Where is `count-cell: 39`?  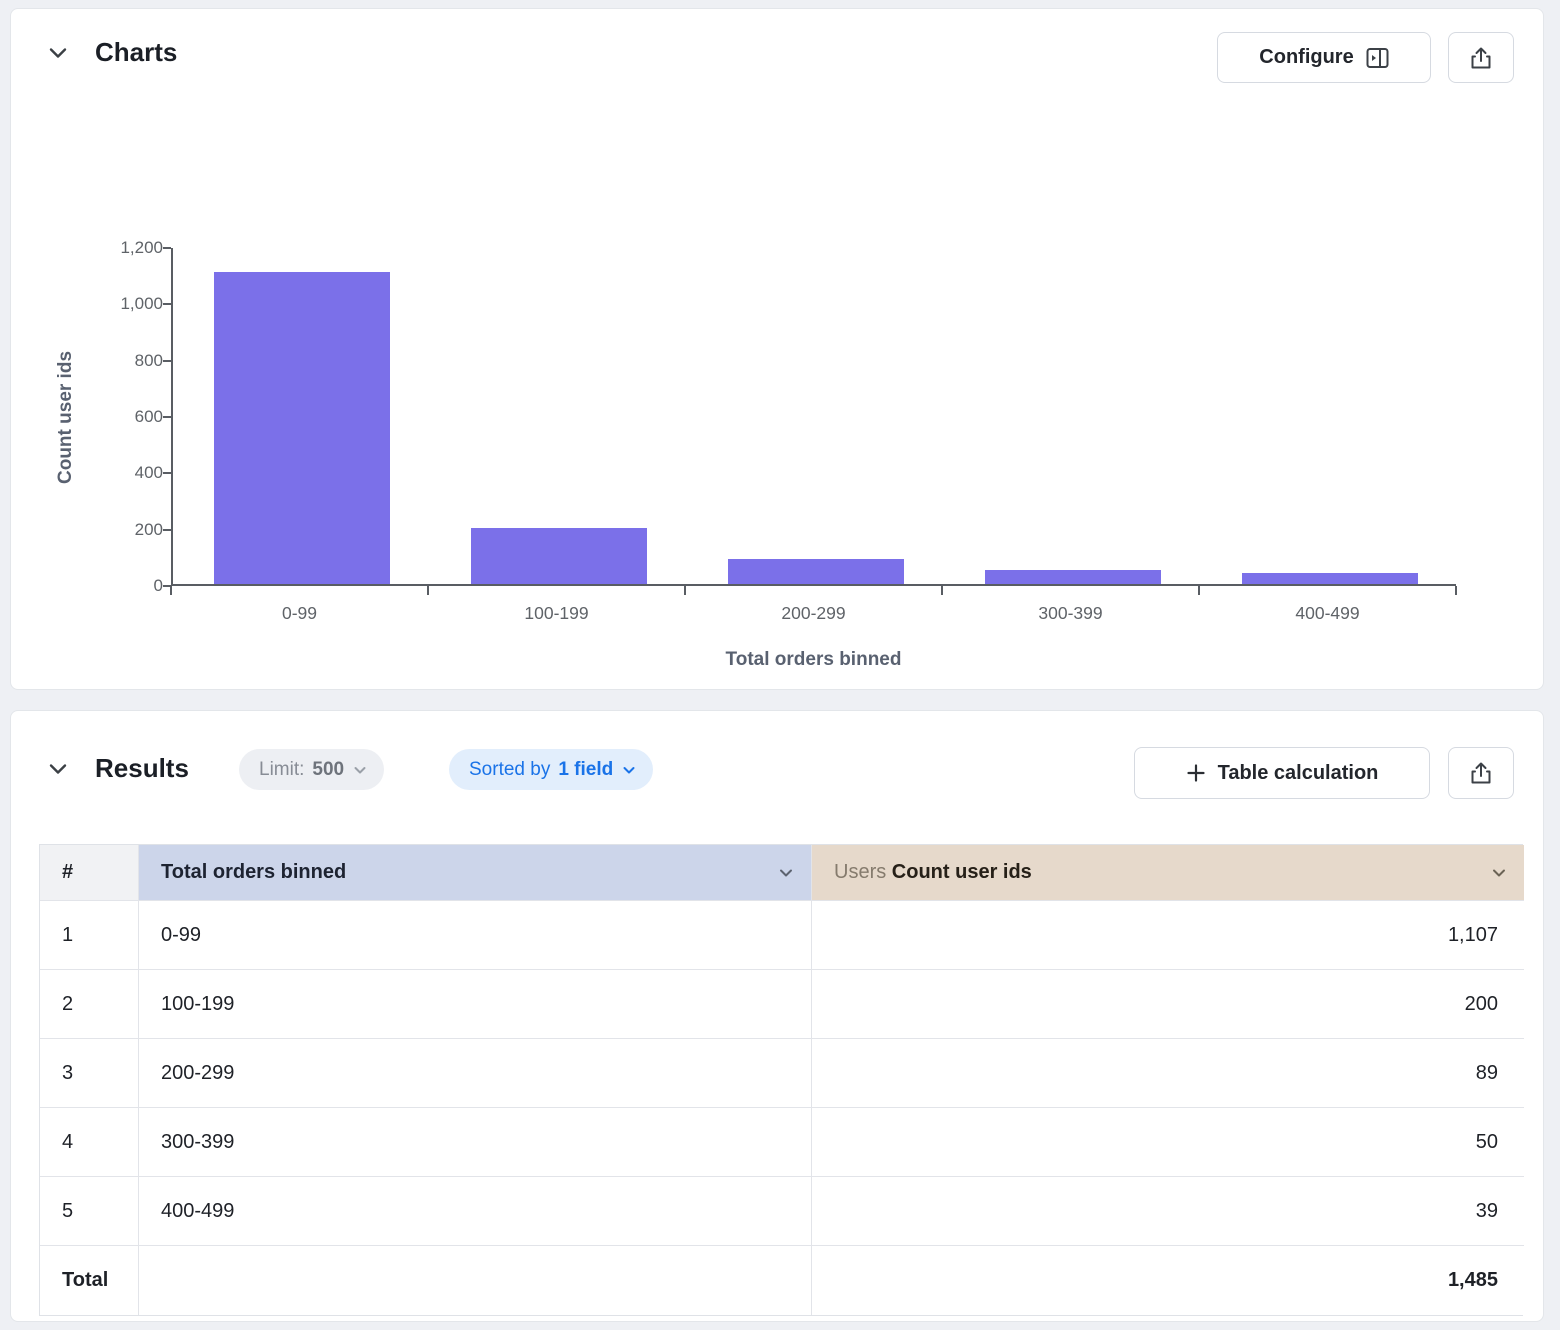 count-cell: 39 is located at coordinates (1168, 1211).